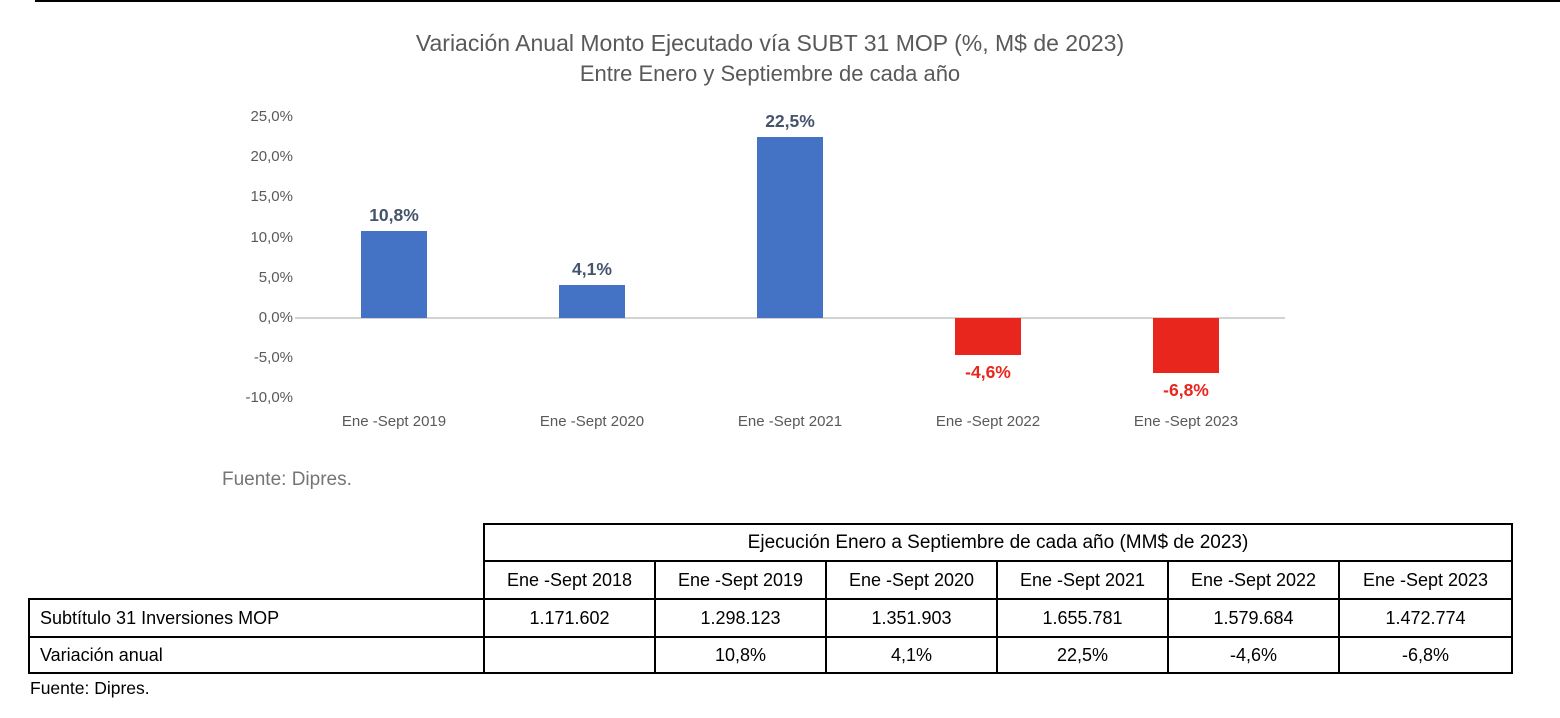 The height and width of the screenshot is (718, 1560). I want to click on x-axis-category-label: Ene -Sept 2020, so click(592, 421).